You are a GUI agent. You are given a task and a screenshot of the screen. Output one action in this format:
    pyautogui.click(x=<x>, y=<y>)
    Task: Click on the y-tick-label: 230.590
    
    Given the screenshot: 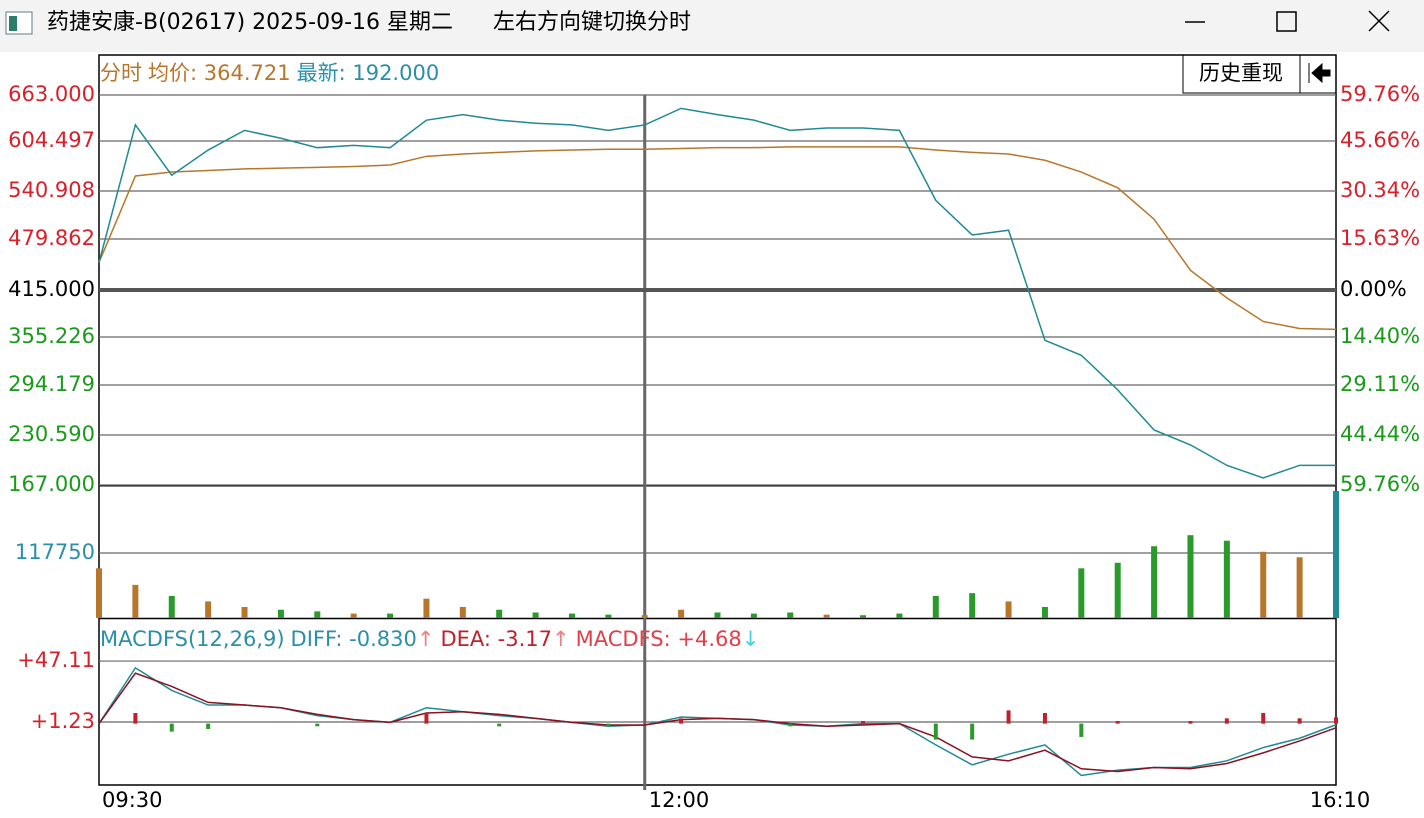 What is the action you would take?
    pyautogui.click(x=51, y=434)
    